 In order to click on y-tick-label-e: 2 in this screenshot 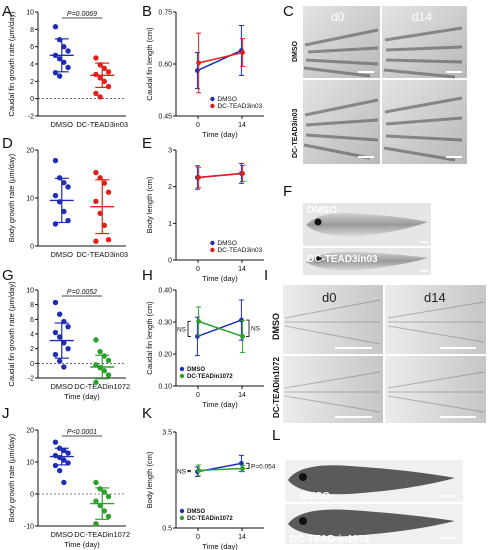, I will do `click(170, 187)`.